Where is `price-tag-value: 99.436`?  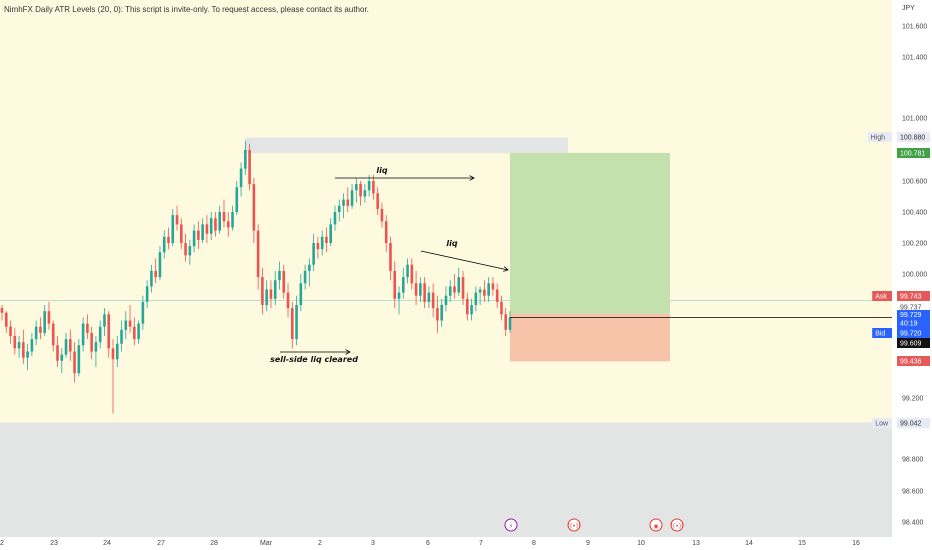
price-tag-value: 99.436 is located at coordinates (911, 362).